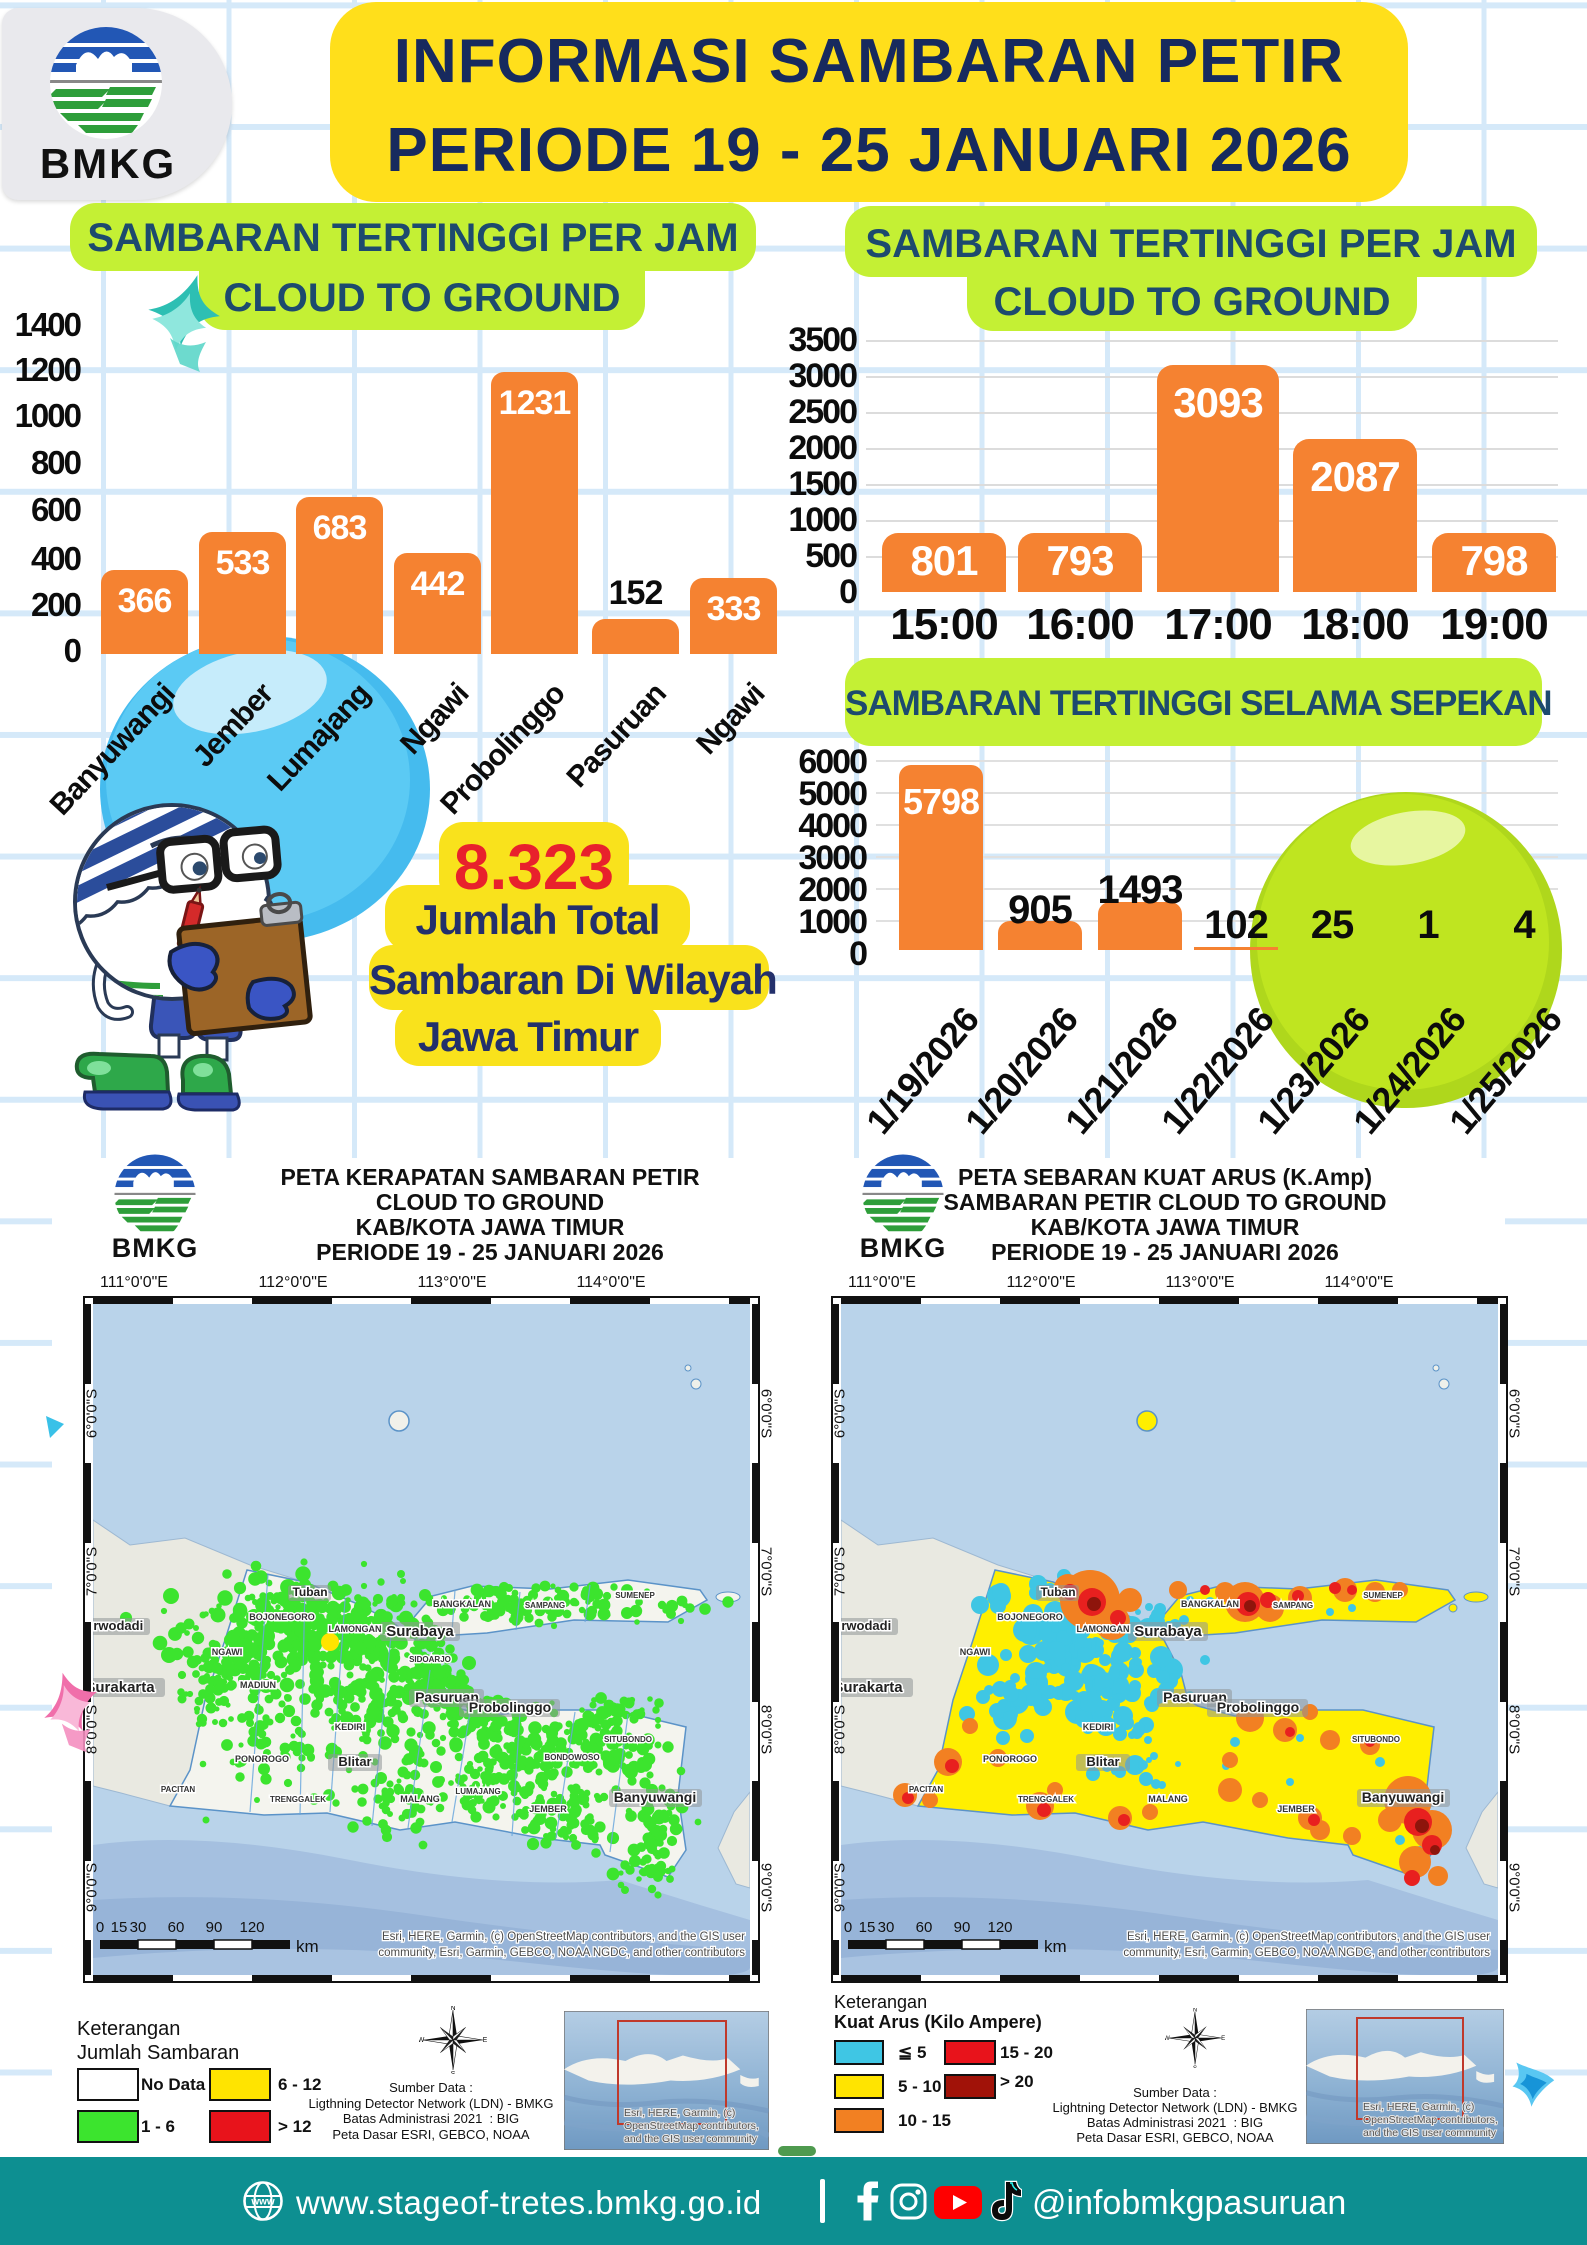 This screenshot has height=2245, width=1587. I want to click on svg-text: MADIUN, so click(258, 1685).